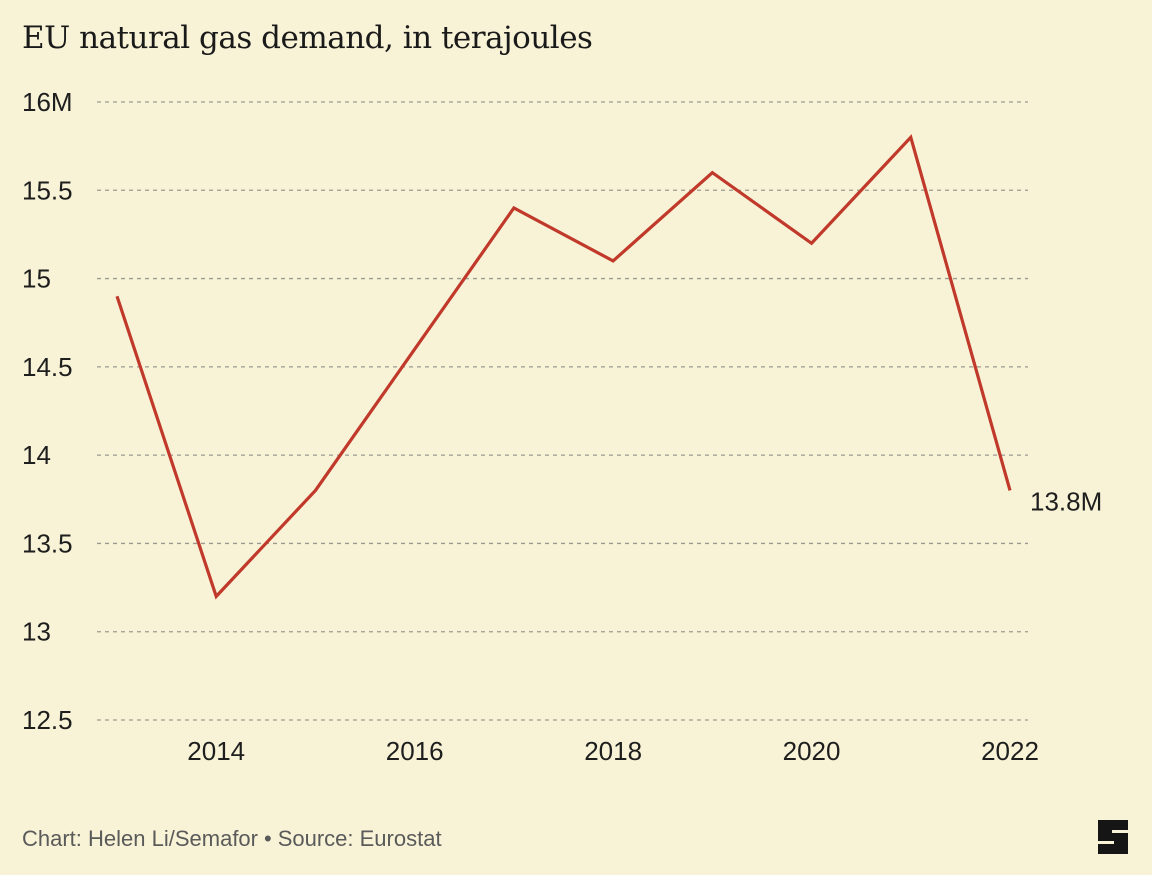 Image resolution: width=1152 pixels, height=875 pixels. Describe the element at coordinates (415, 751) in the screenshot. I see `x-tick-label: 2016` at that location.